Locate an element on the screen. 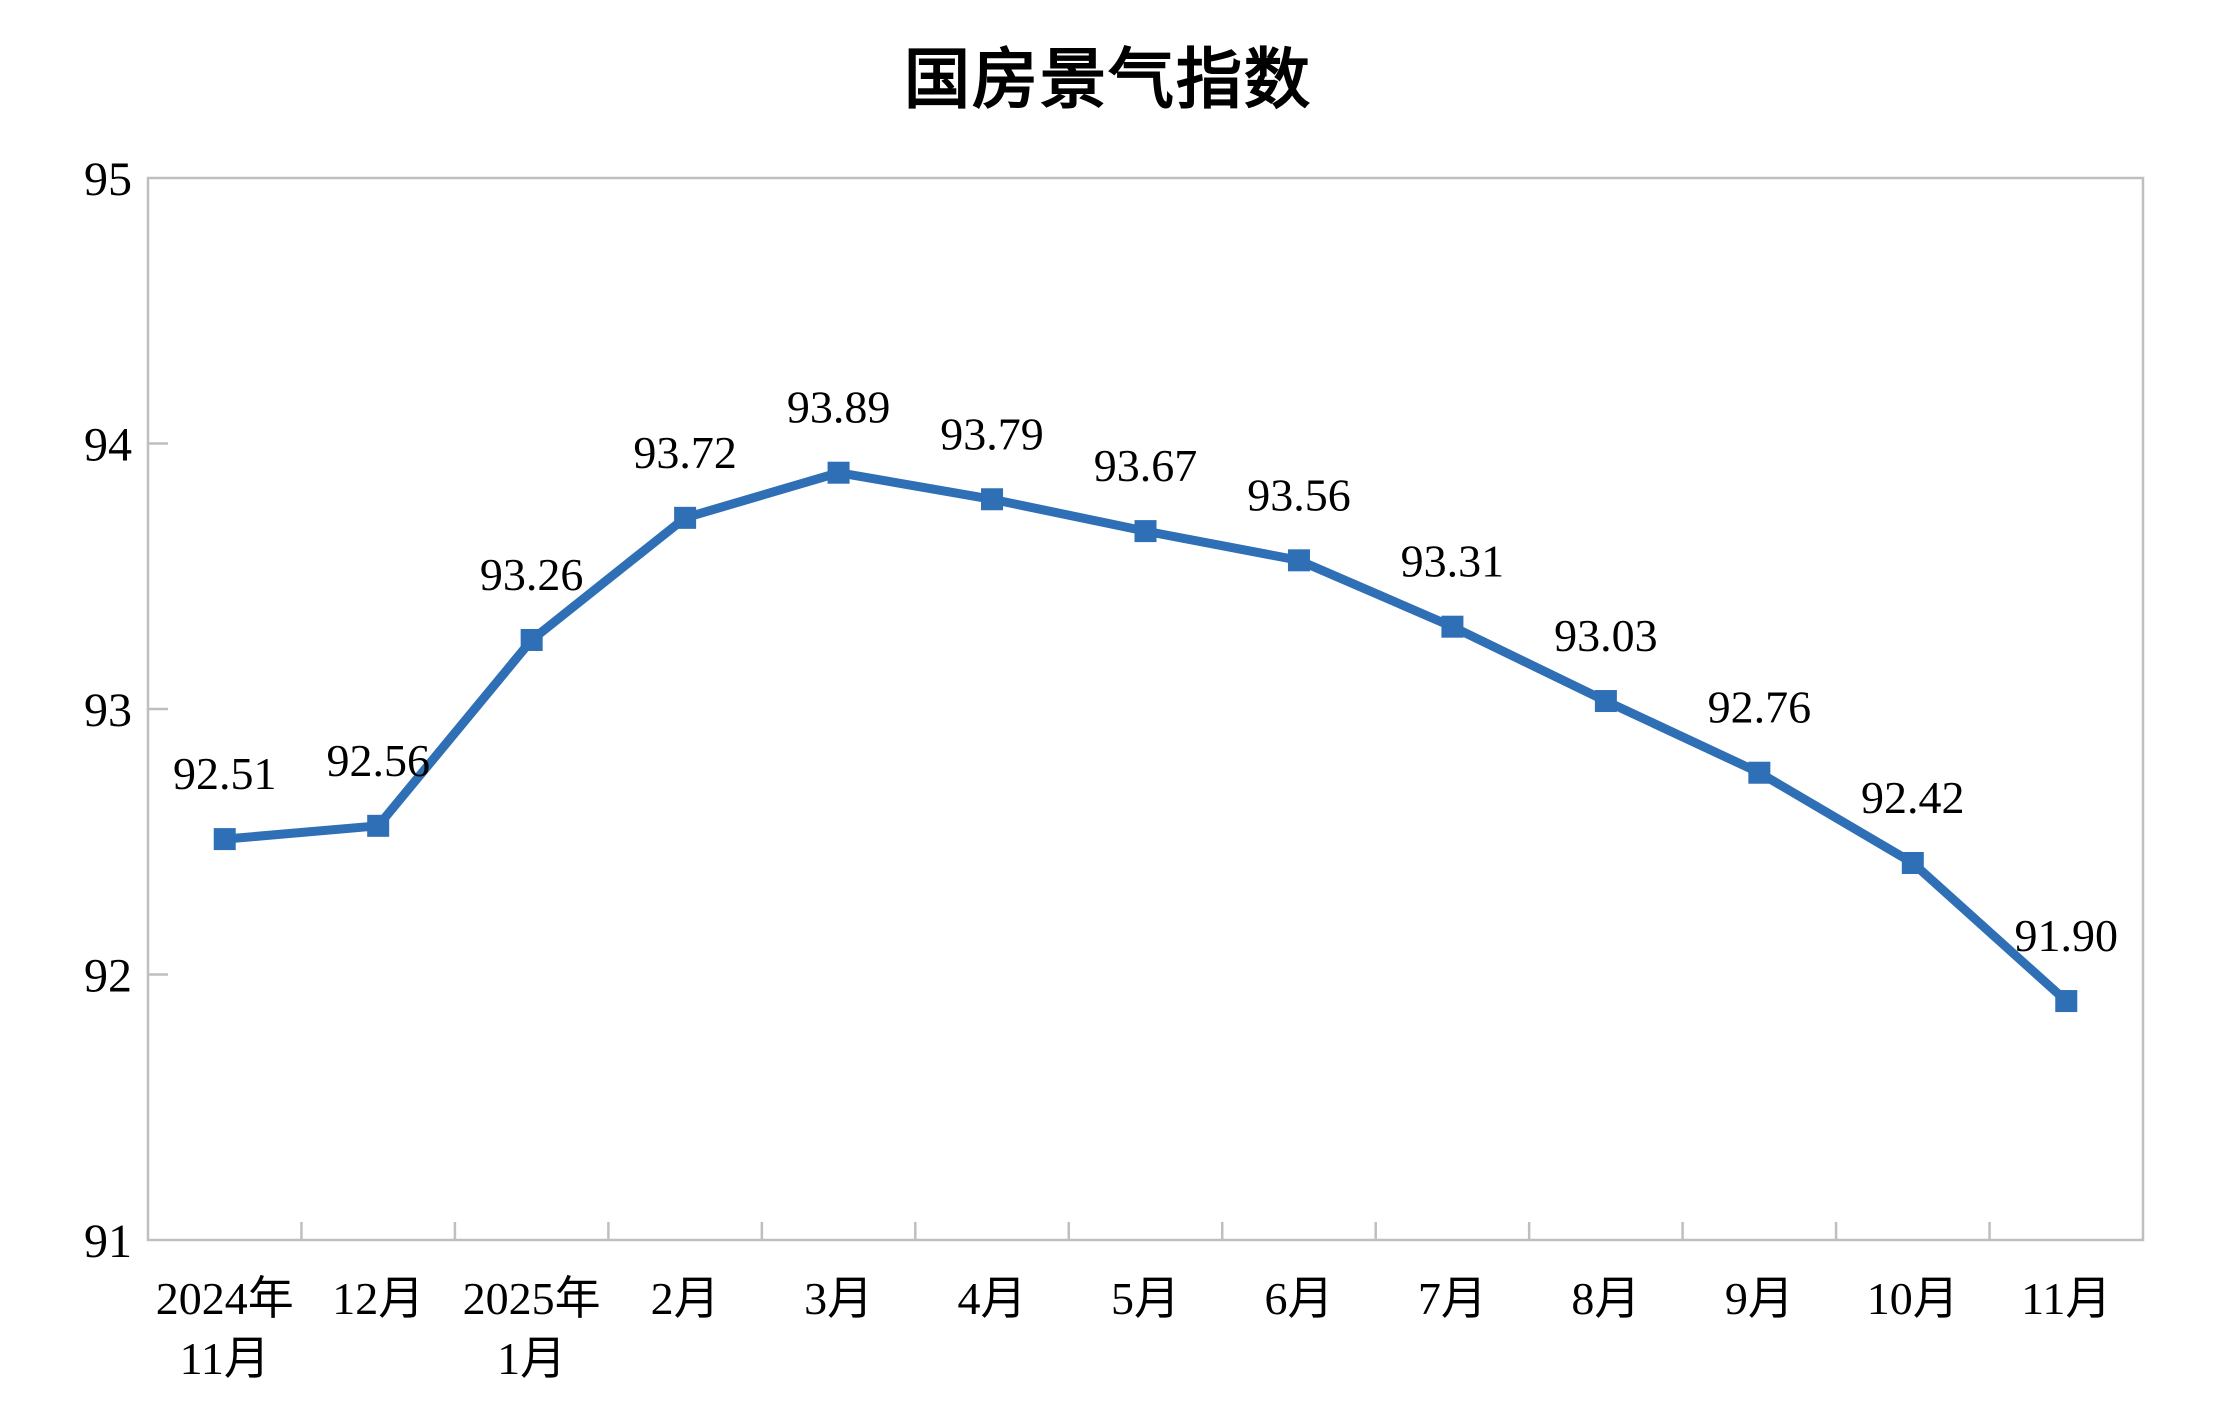 This screenshot has height=1412, width=2216. y-axis-label: 91 is located at coordinates (108, 1241).